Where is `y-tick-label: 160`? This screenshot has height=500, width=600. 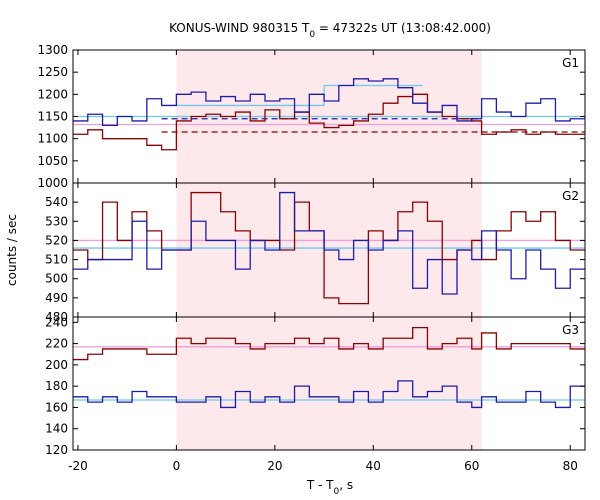
y-tick-label: 160 is located at coordinates (56, 407).